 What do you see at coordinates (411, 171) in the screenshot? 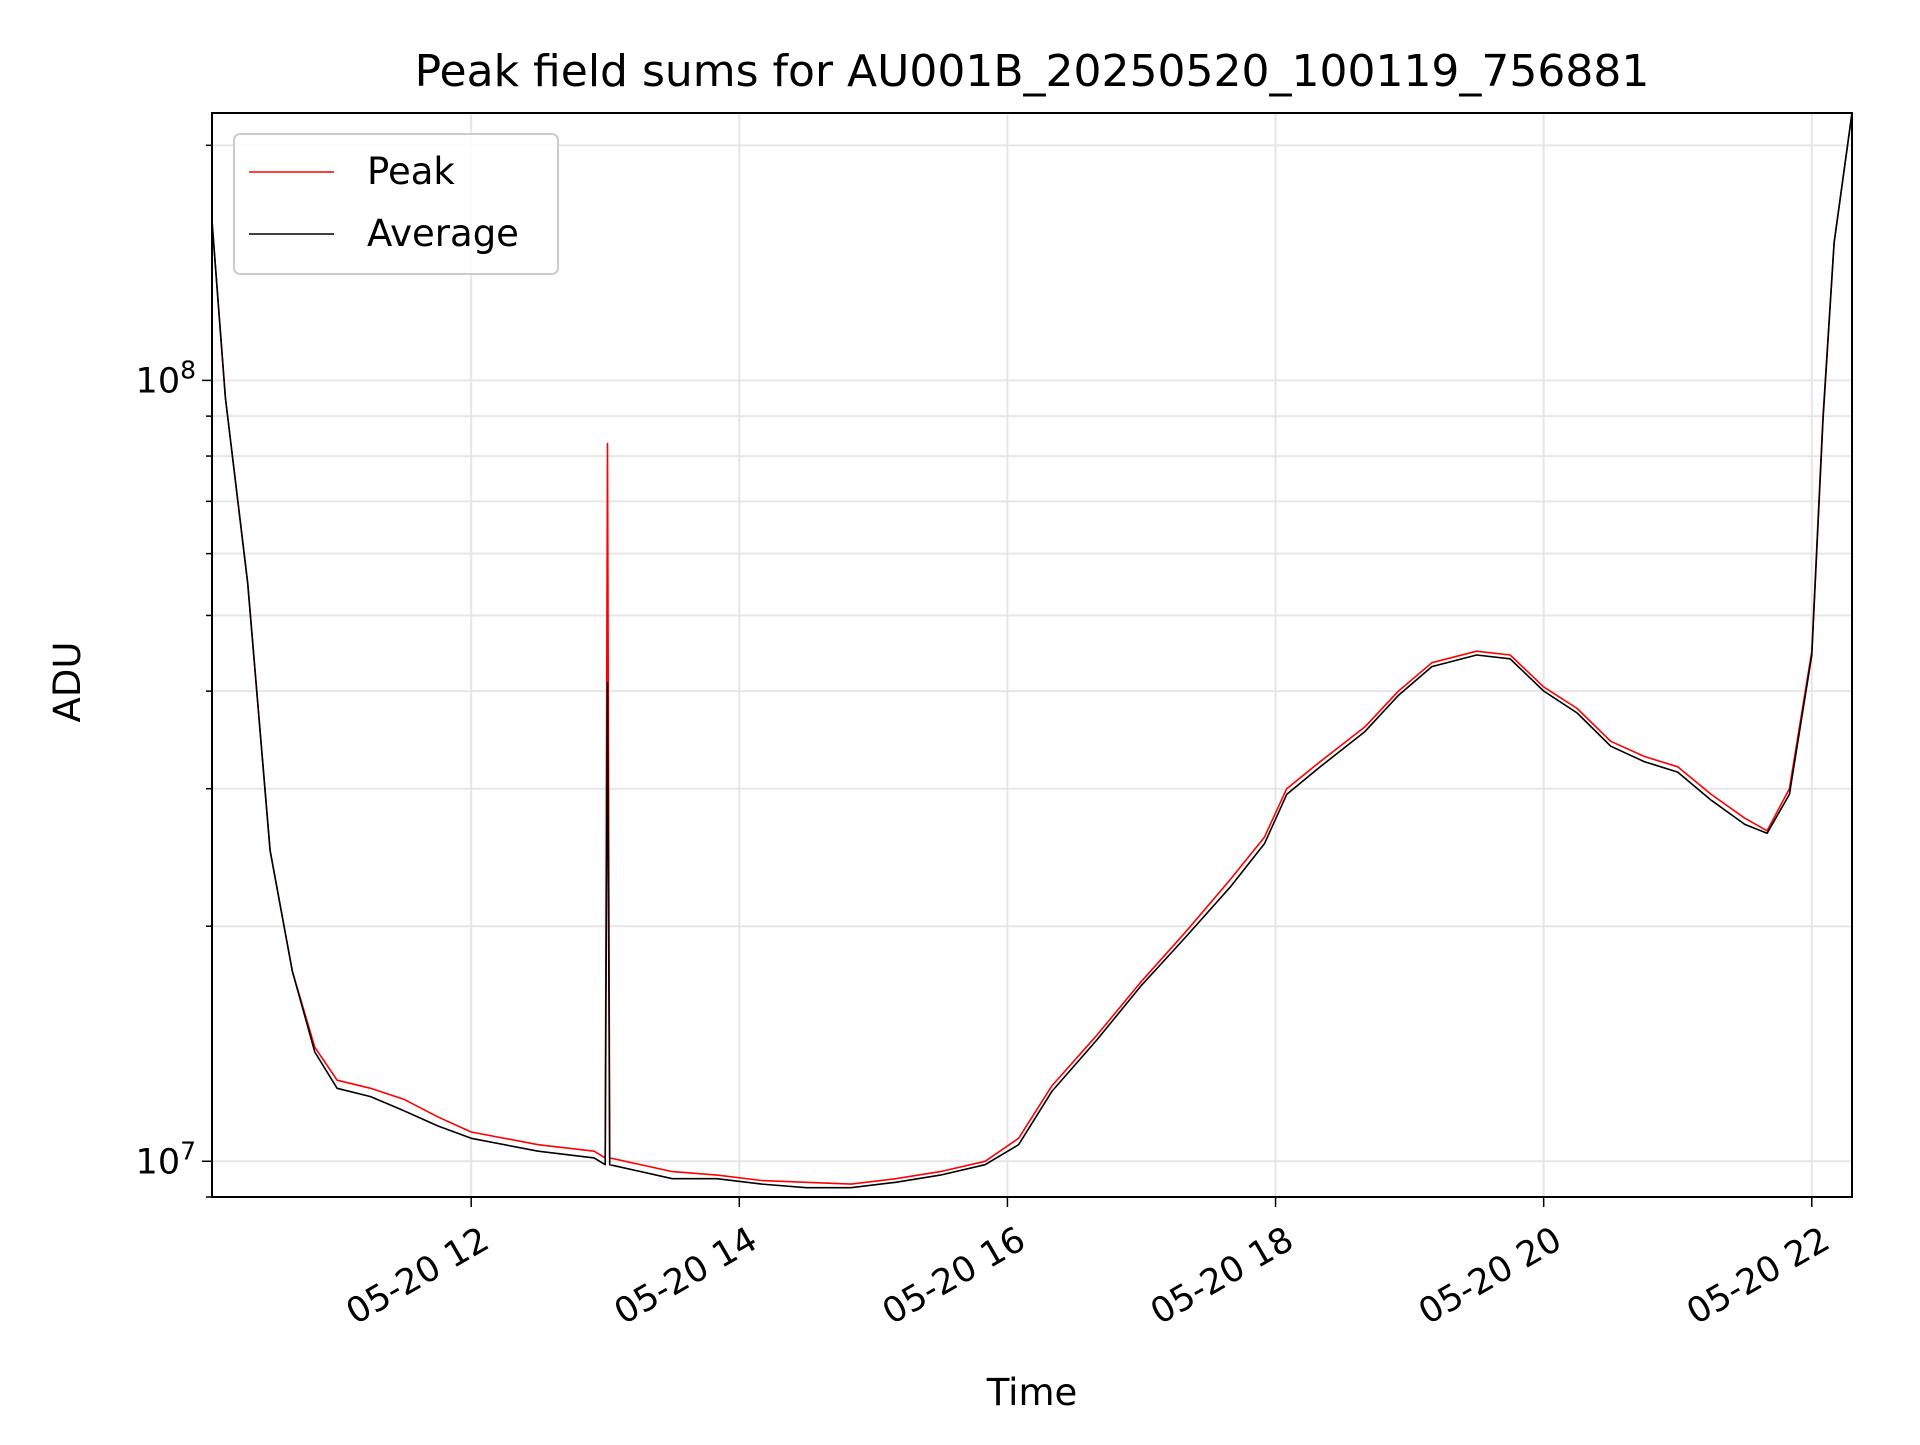
I see `legend-label-peak: Peak` at bounding box center [411, 171].